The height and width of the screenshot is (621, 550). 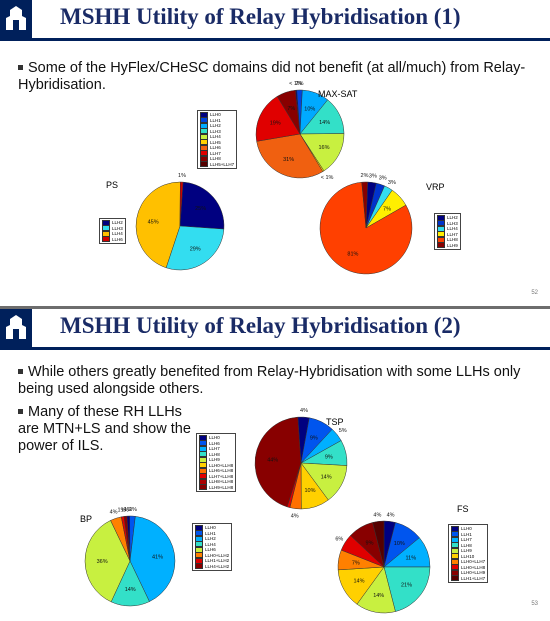 I want to click on pie-slice-llh7, so click(x=278, y=119).